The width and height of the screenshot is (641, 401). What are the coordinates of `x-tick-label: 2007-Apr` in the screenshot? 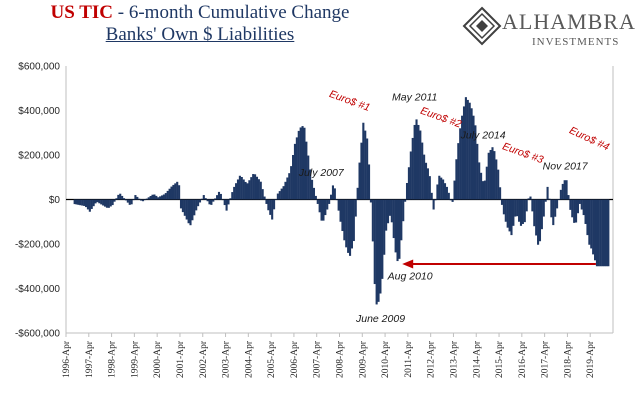 It's located at (318, 359).